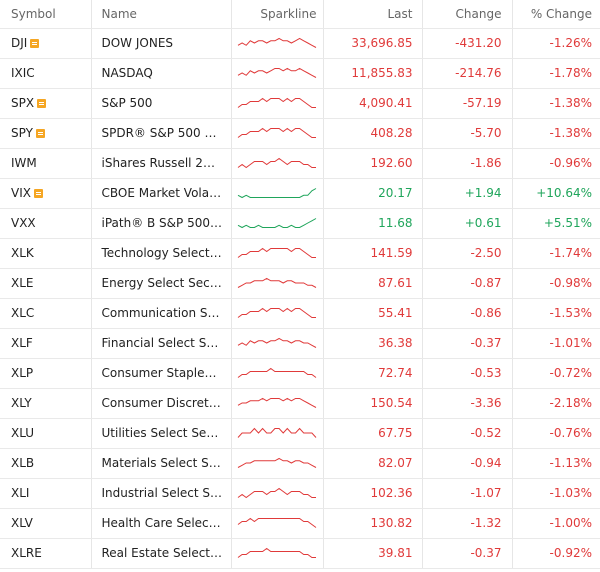  What do you see at coordinates (46, 253) in the screenshot?
I see `symbol-cell: XLK` at bounding box center [46, 253].